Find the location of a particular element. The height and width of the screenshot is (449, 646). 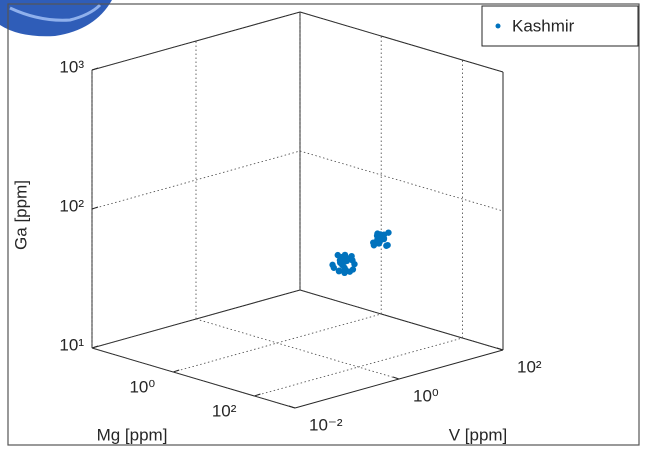

y-tick-label: 10⁰ is located at coordinates (426, 395).